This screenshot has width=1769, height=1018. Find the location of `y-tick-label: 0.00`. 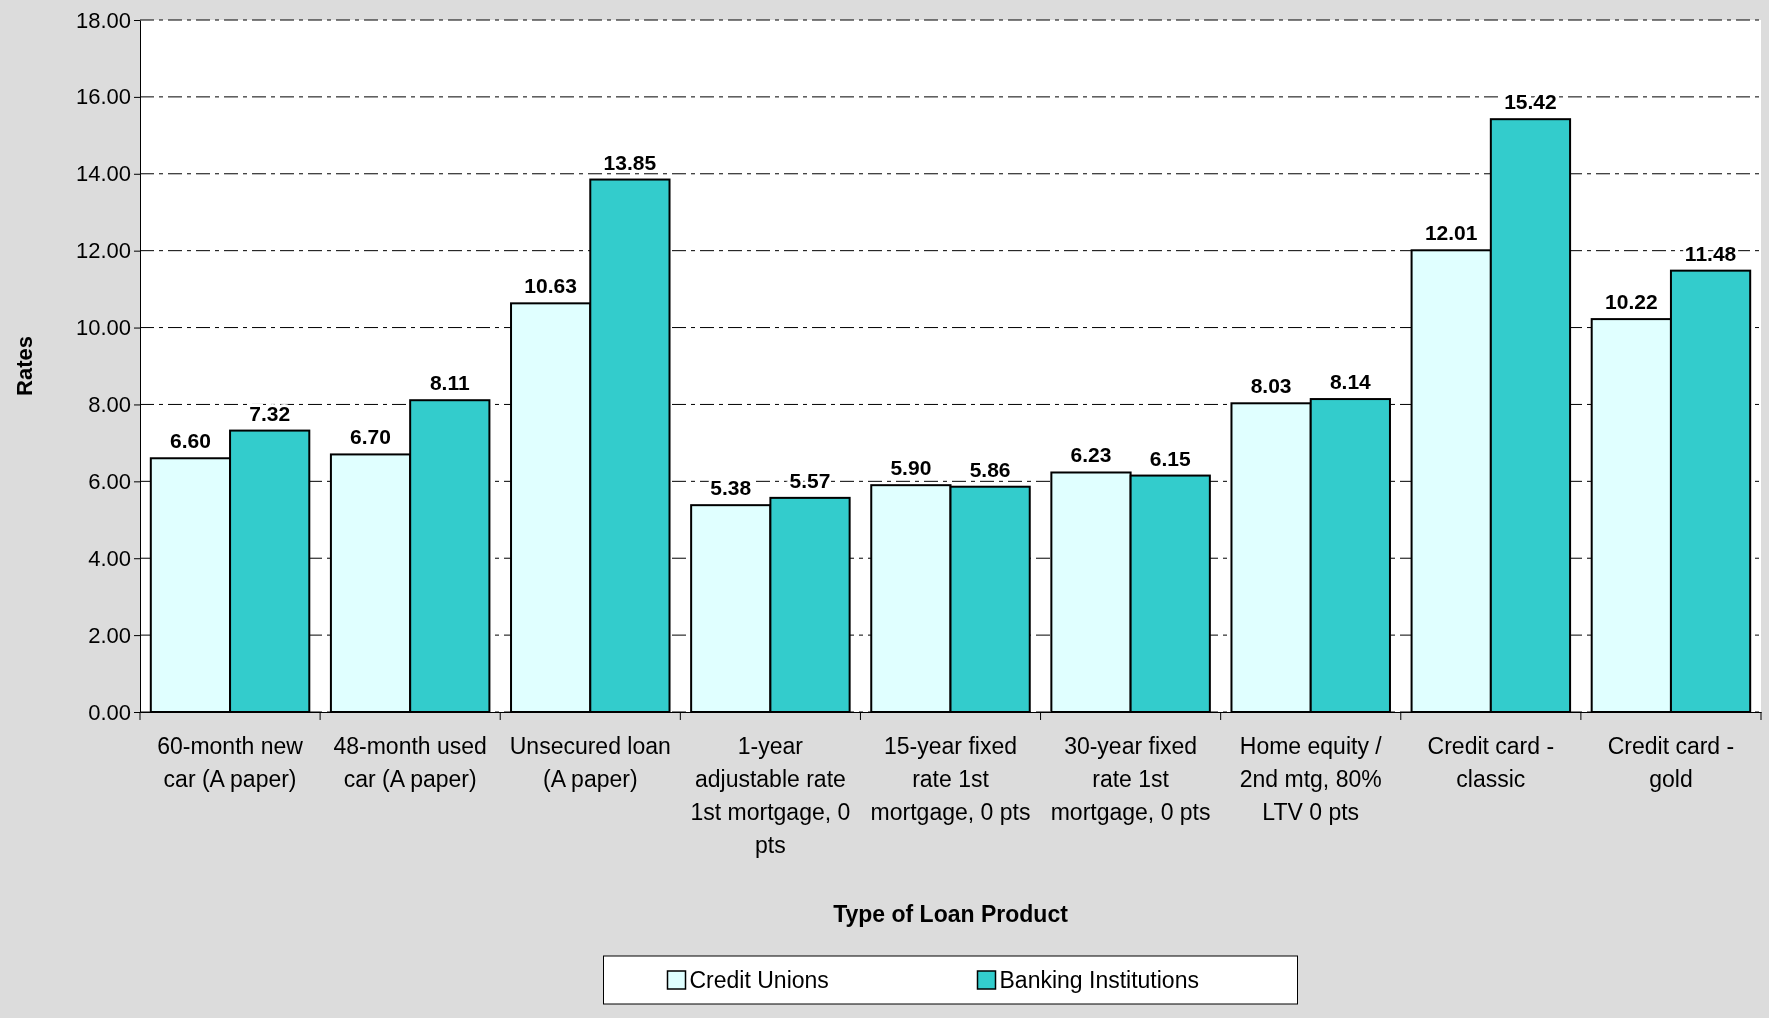

y-tick-label: 0.00 is located at coordinates (109, 712).